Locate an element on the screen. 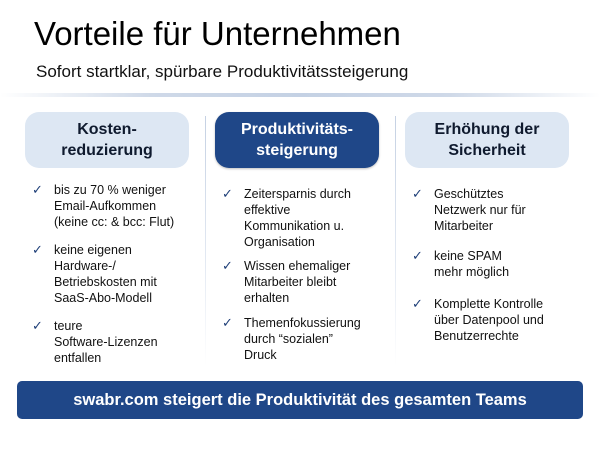  slide-title: Vorteile für Unternehmen is located at coordinates (217, 33).